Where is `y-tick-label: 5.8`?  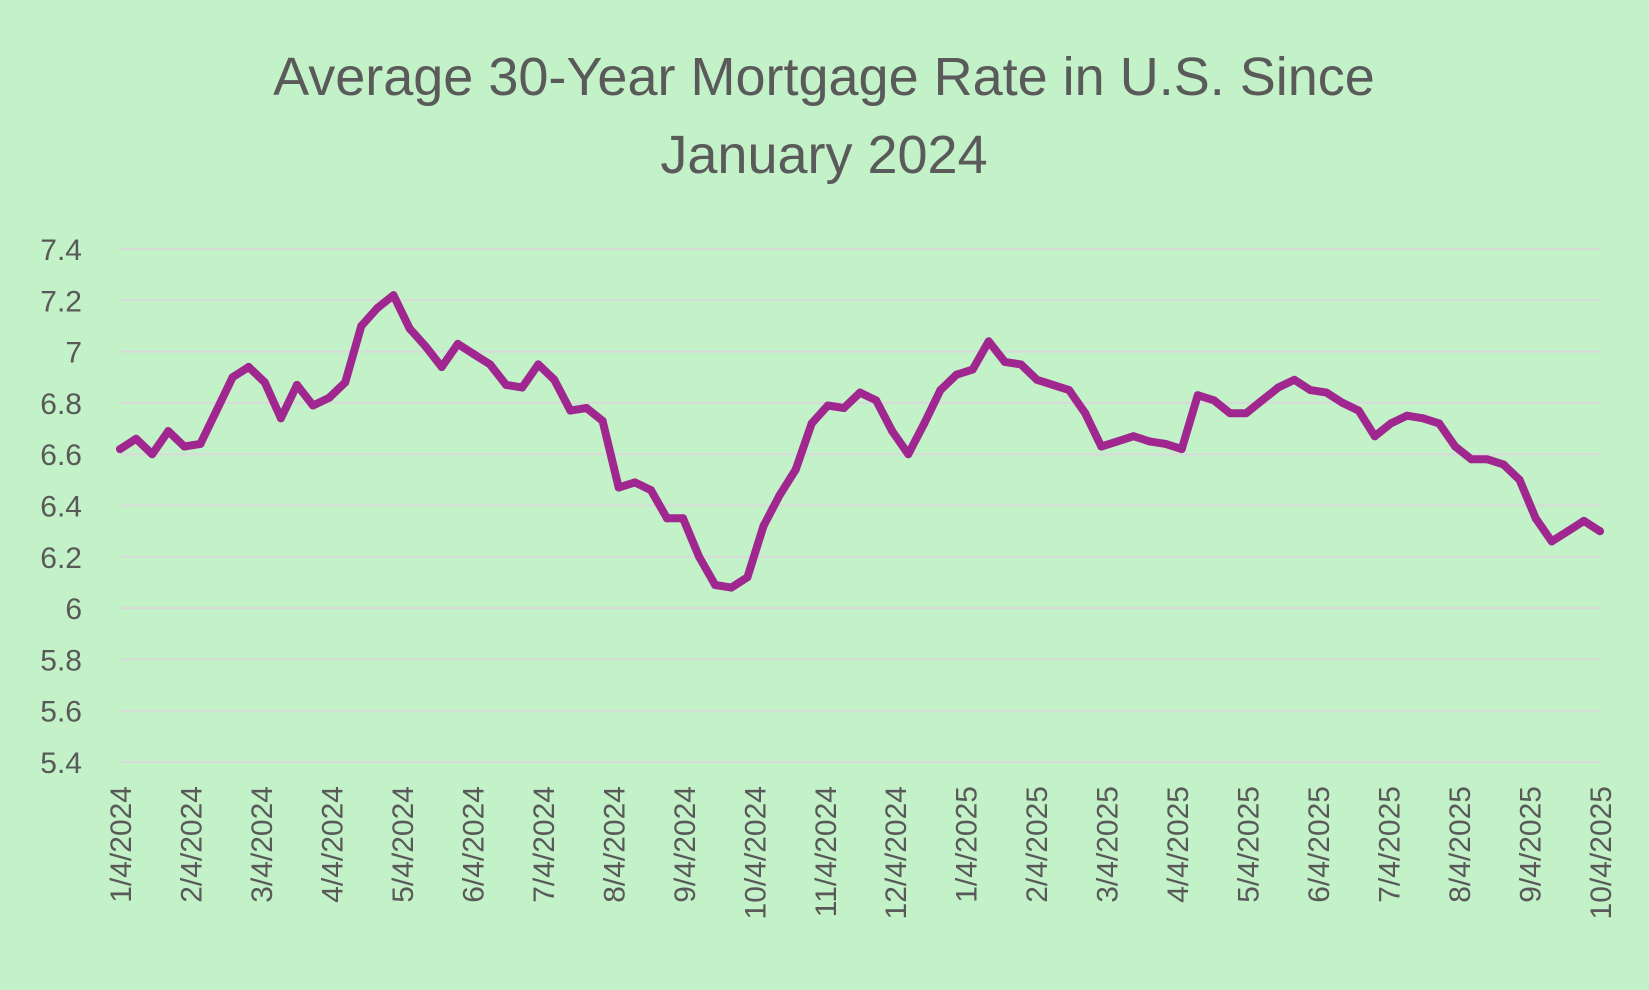 y-tick-label: 5.8 is located at coordinates (61, 660).